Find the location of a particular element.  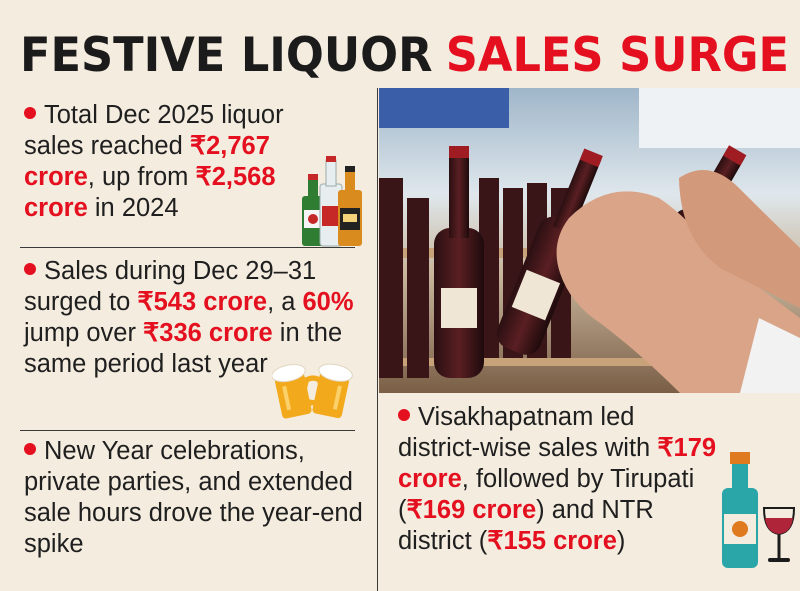

headline-part2: SALES SURGE is located at coordinates (617, 55).